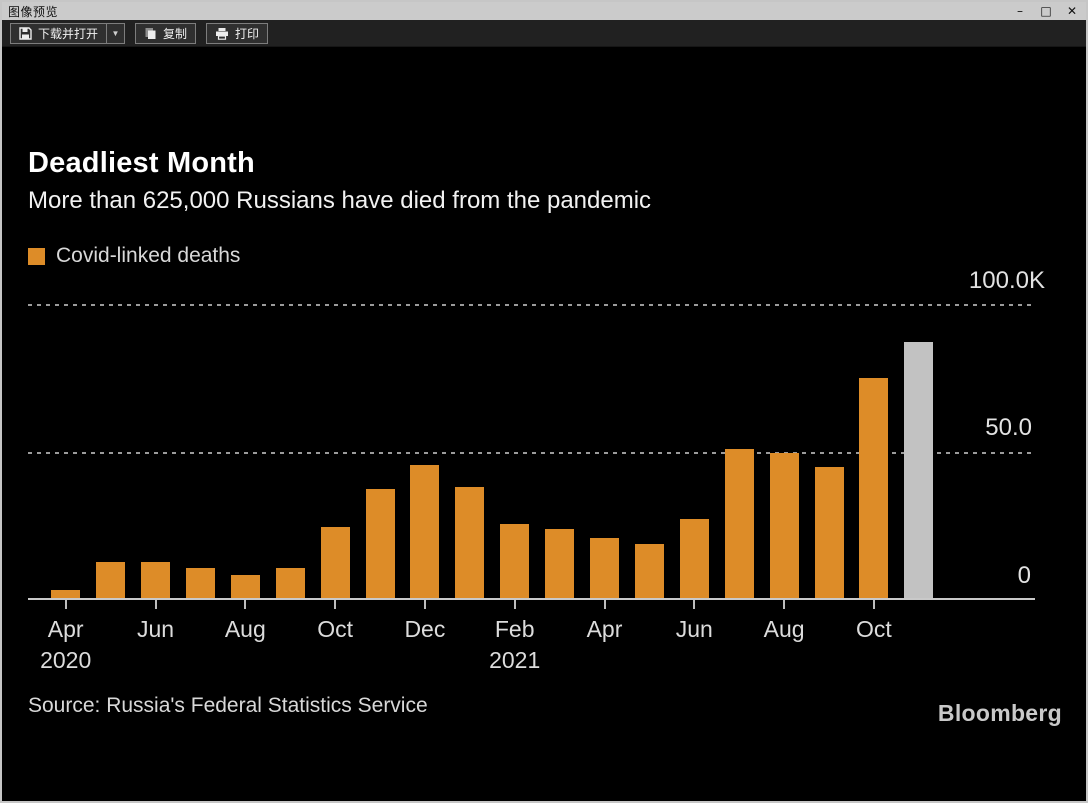 This screenshot has height=803, width=1088. What do you see at coordinates (425, 531) in the screenshot?
I see `bar-dec-2020` at bounding box center [425, 531].